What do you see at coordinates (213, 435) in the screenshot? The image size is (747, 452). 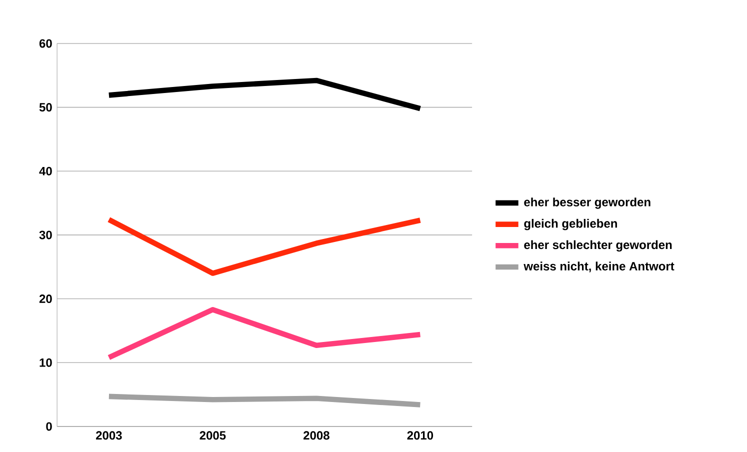 I see `x-tick-label: 2005` at bounding box center [213, 435].